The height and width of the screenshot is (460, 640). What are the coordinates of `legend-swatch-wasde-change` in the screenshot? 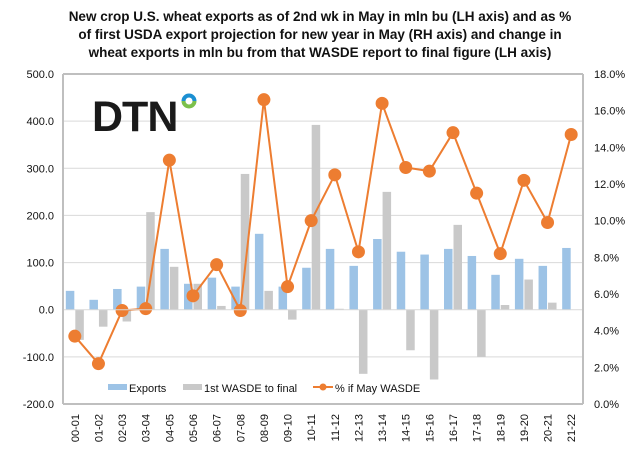 It's located at (192, 387).